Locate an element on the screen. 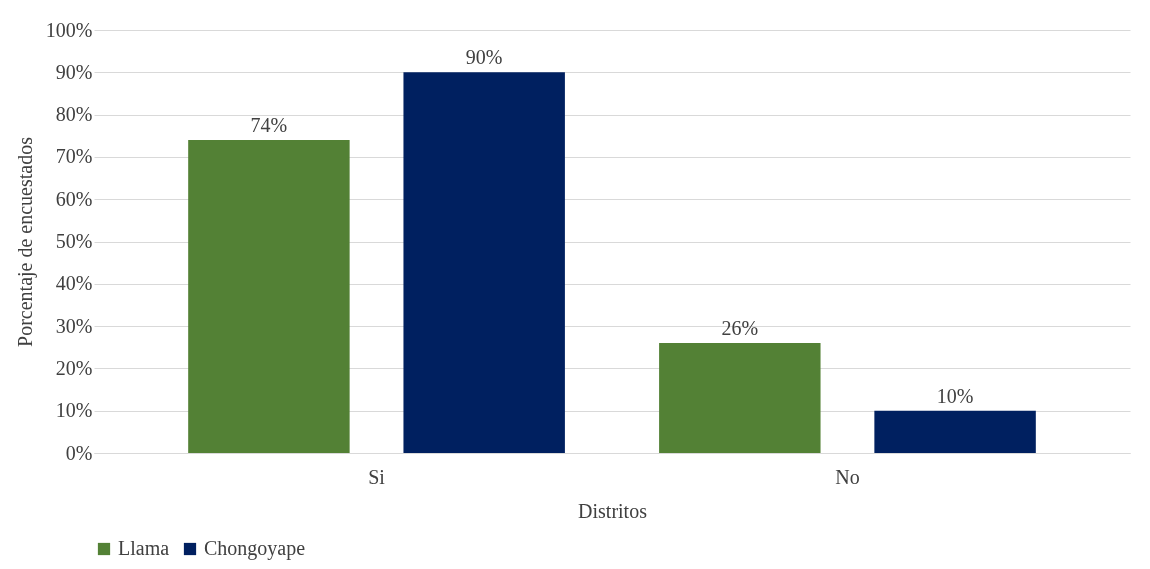 This screenshot has width=1150, height=569. y-tick-label: 60% is located at coordinates (74, 198).